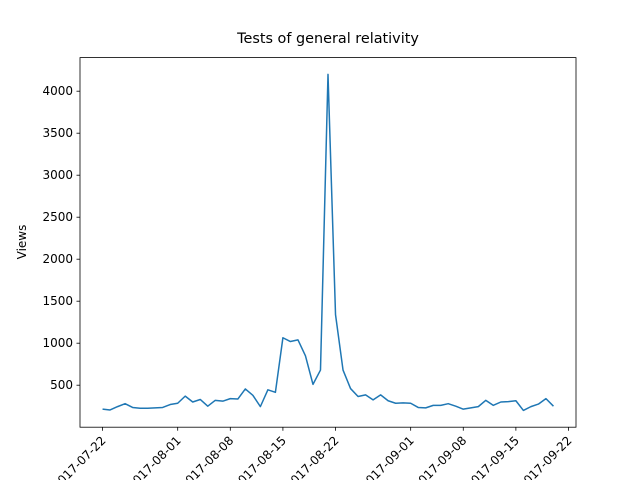  I want to click on y-tick-label: 1500, so click(57, 301).